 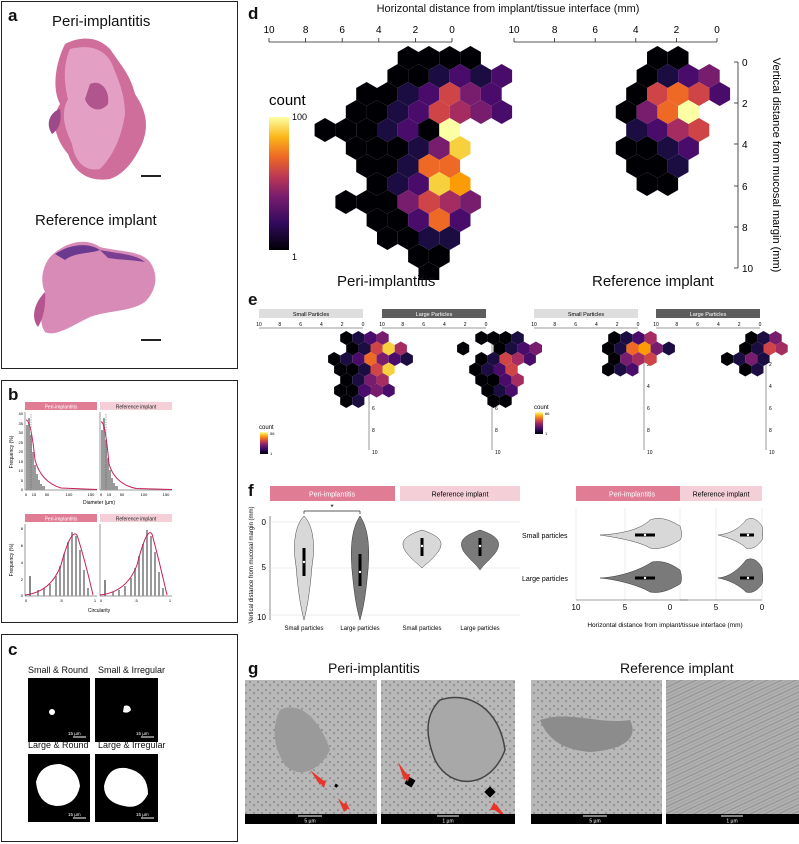 What do you see at coordinates (460, 495) in the screenshot?
I see `f-tab-ref-left: Reference implant` at bounding box center [460, 495].